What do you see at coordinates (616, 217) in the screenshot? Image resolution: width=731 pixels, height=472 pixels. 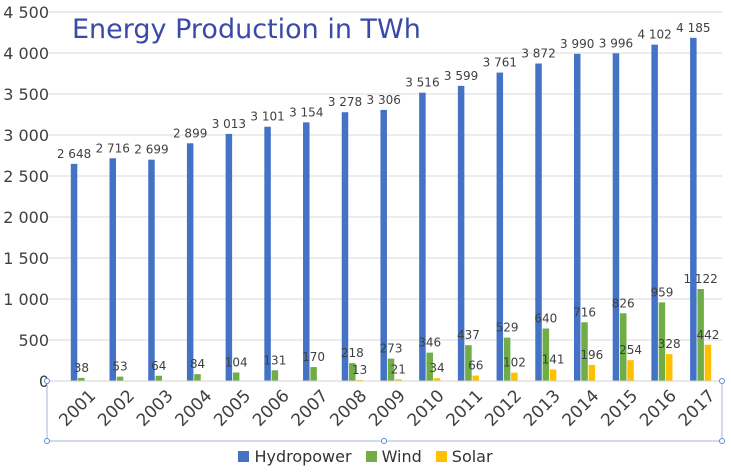 I see `bar-hydropower-2015` at bounding box center [616, 217].